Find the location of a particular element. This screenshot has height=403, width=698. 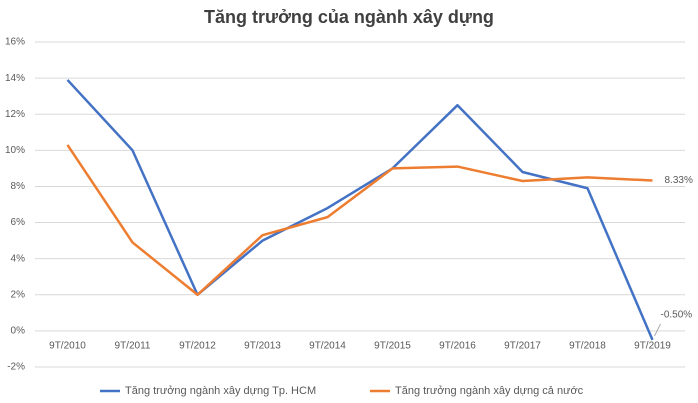

legend-label: Tăng trưởng ngành xây dựng cả nước is located at coordinates (489, 391).